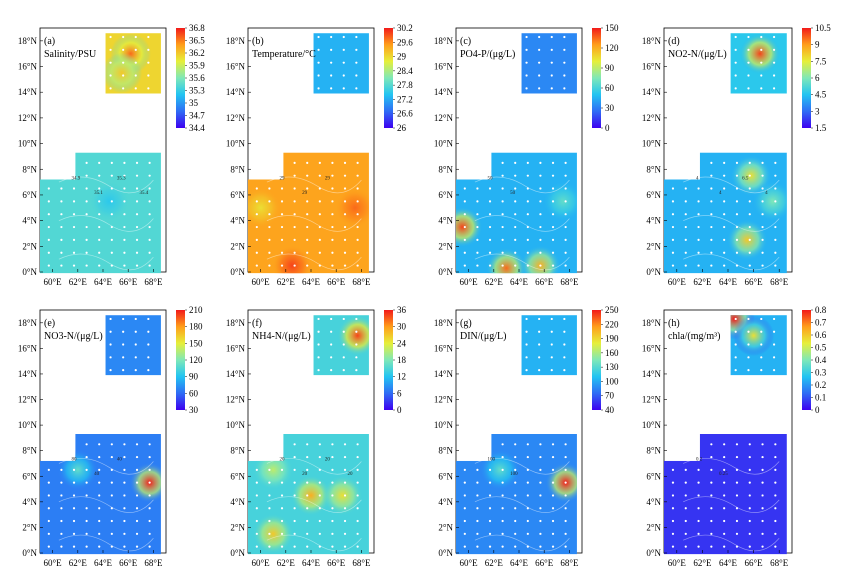 Image resolution: width=842 pixels, height=580 pixels. What do you see at coordinates (444, 348) in the screenshot?
I see `lat-tick-label: 16°N` at bounding box center [444, 348].